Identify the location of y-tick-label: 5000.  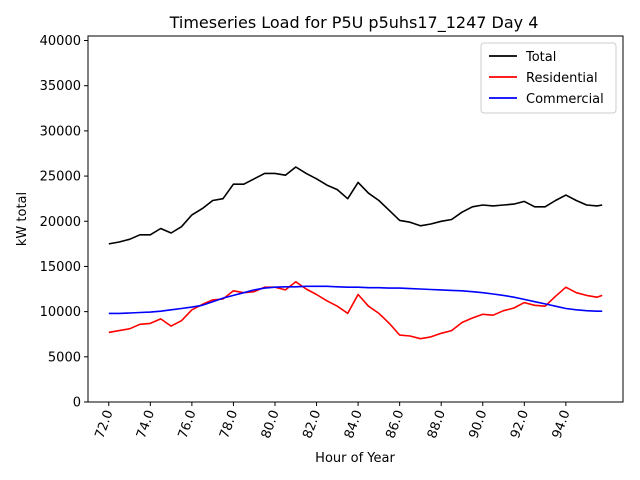
(64, 357).